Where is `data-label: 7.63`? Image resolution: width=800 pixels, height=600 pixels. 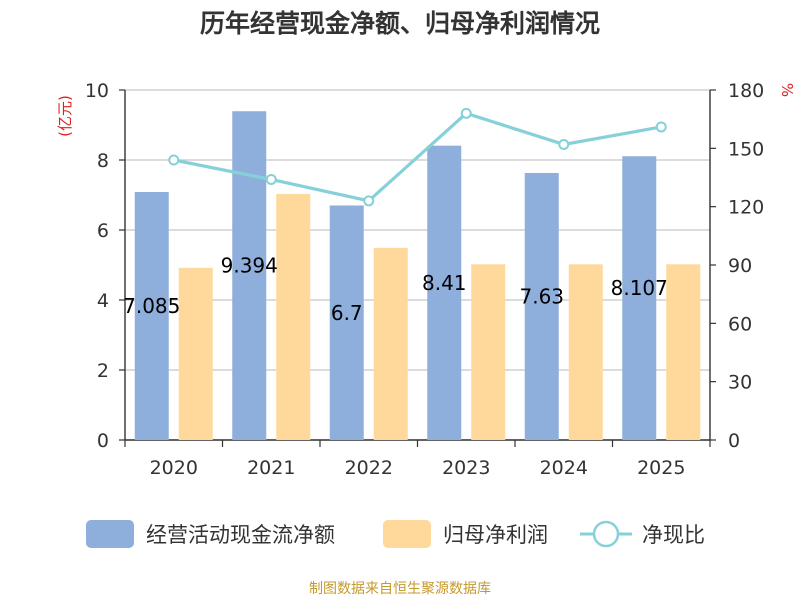
data-label: 7.63 is located at coordinates (541, 296).